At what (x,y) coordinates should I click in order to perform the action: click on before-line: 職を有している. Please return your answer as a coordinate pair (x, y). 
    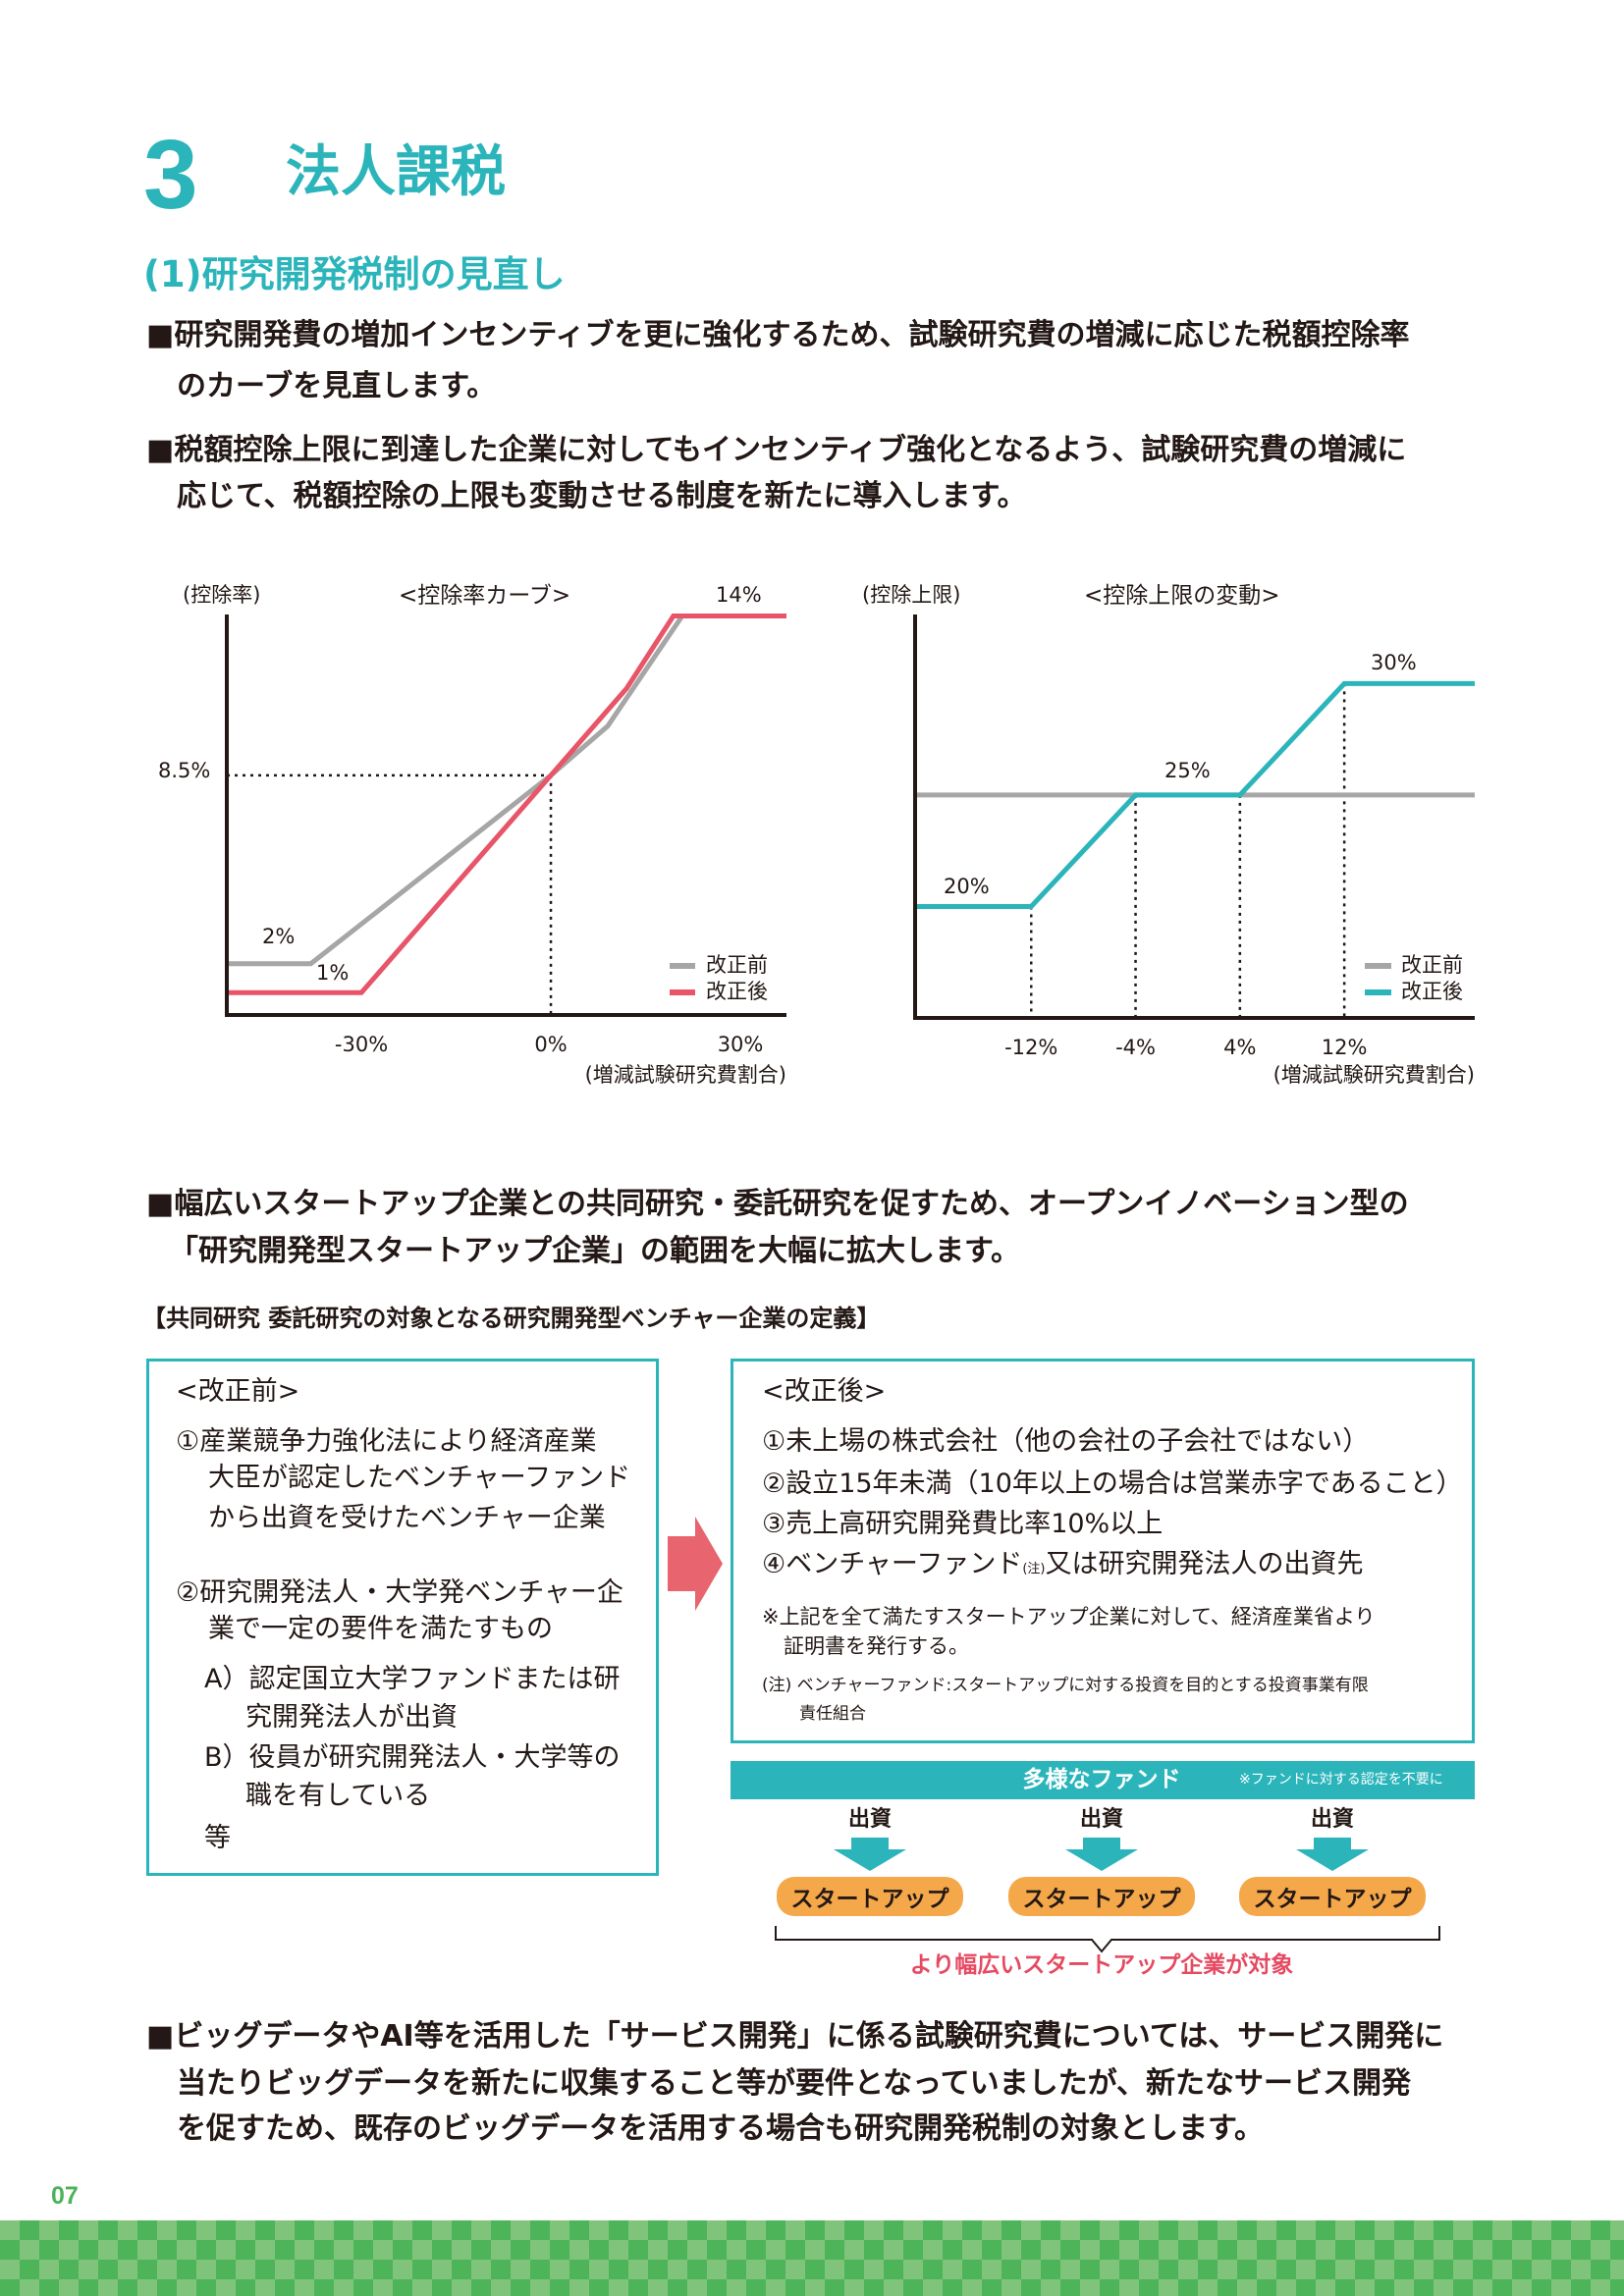
    Looking at the image, I should click on (338, 1796).